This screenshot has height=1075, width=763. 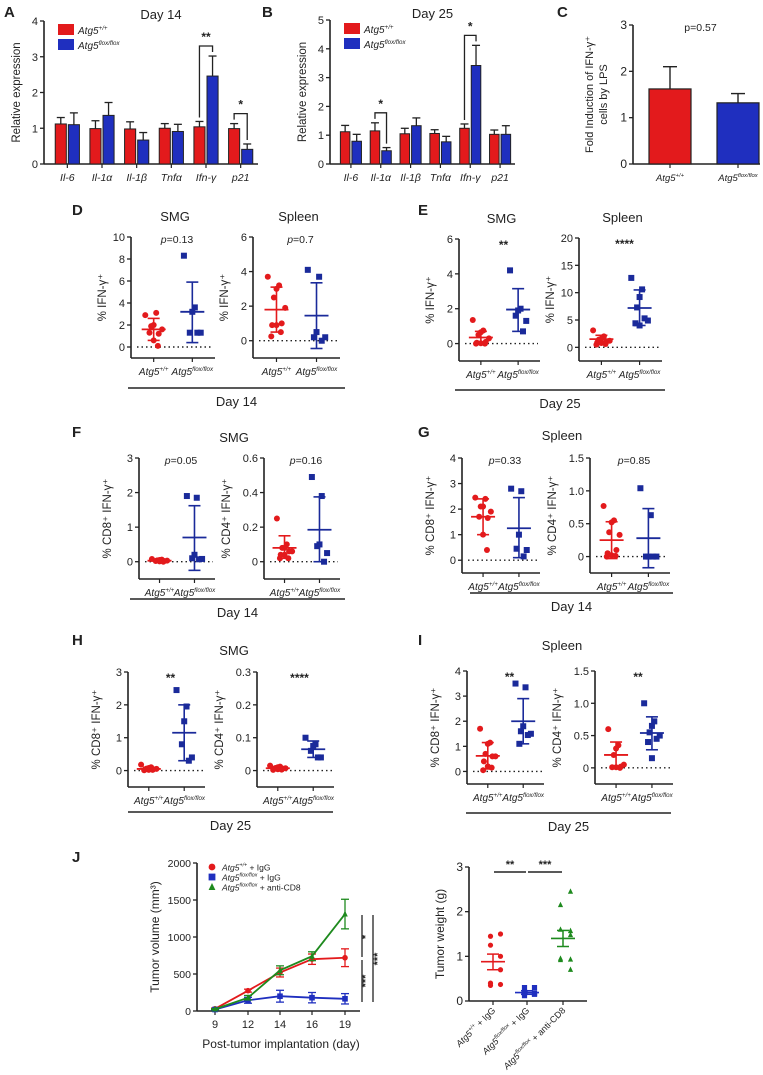 What do you see at coordinates (103, 298) in the screenshot?
I see `y-axis-label: % IFN-γ⁺` at bounding box center [103, 298].